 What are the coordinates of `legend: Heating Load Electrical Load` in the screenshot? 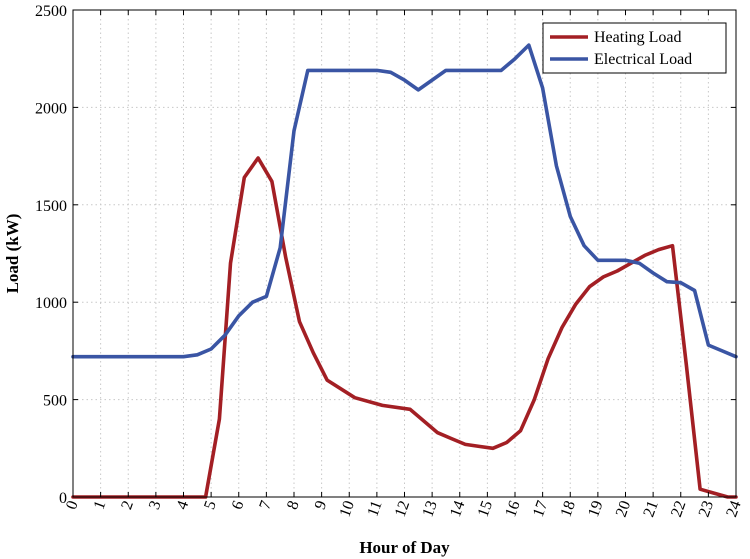 It's located at (634, 48).